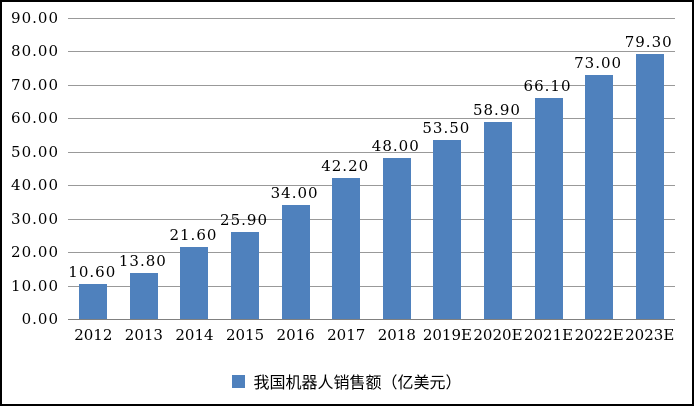 This screenshot has height=406, width=694. I want to click on bar-value-label: 21.60, so click(193, 234).